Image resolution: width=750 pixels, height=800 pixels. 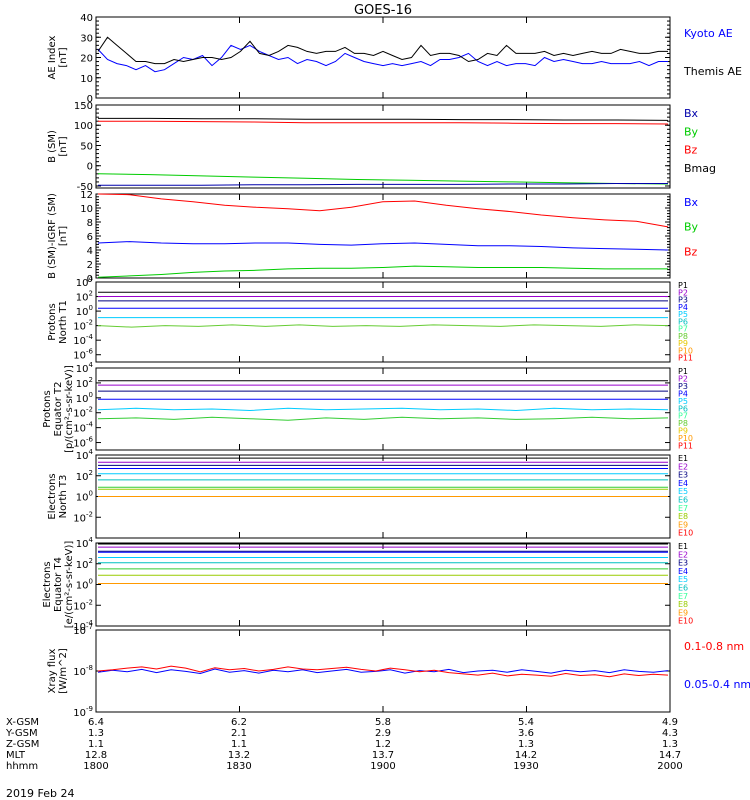 I want to click on legend-item-e5: E5, so click(x=683, y=491).